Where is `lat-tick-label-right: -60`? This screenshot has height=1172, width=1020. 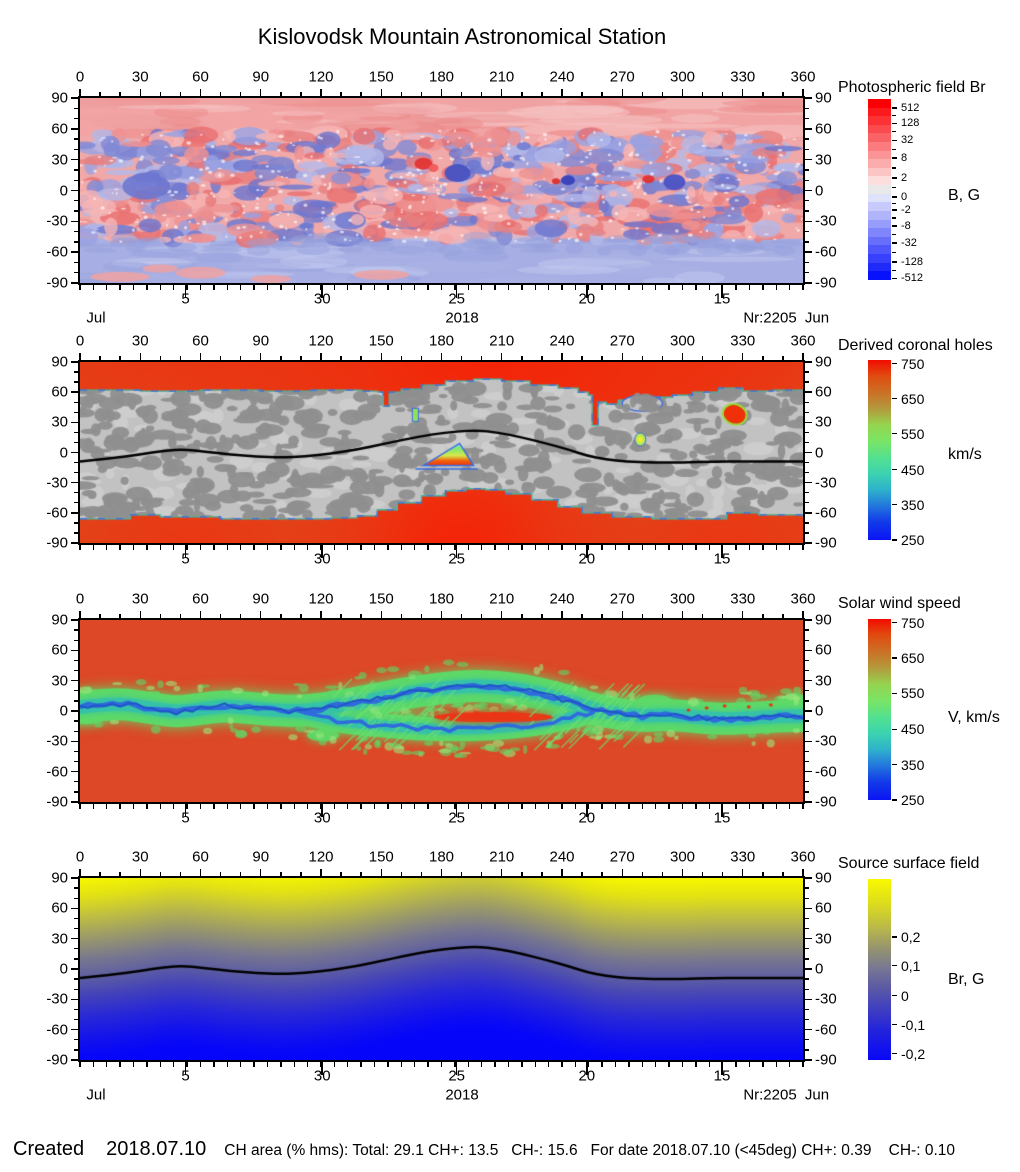
lat-tick-label-right: -60 is located at coordinates (826, 252).